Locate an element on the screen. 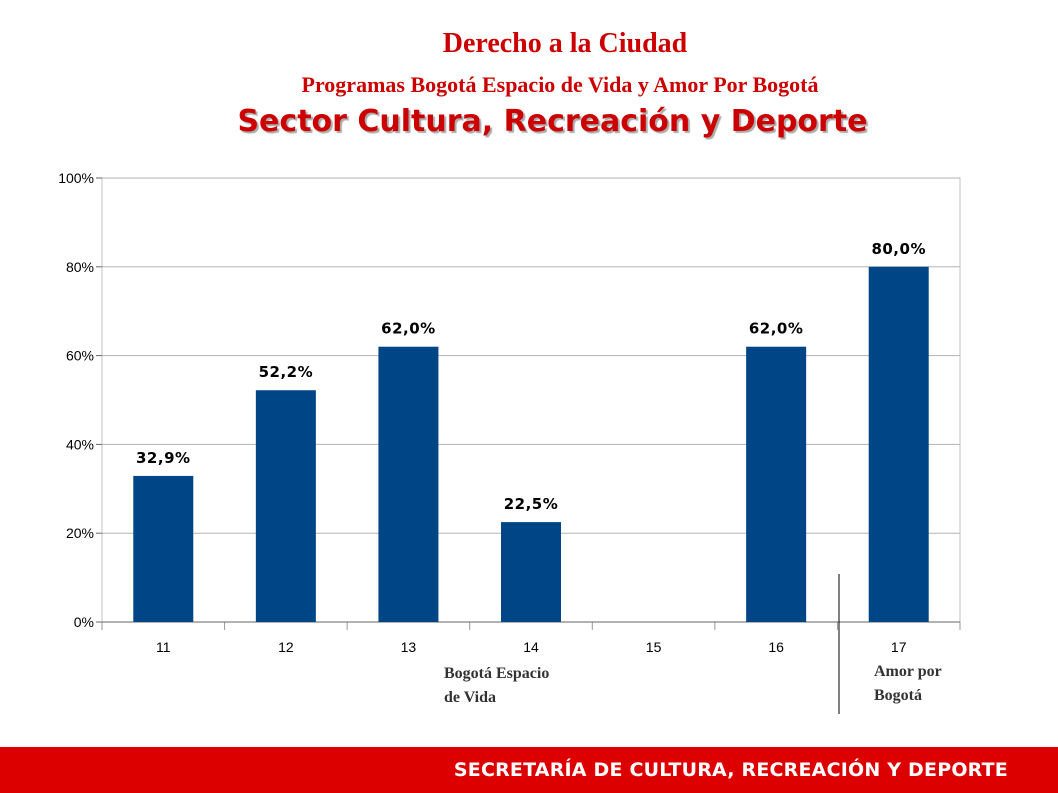  y-tick-label: 0% is located at coordinates (84, 622).